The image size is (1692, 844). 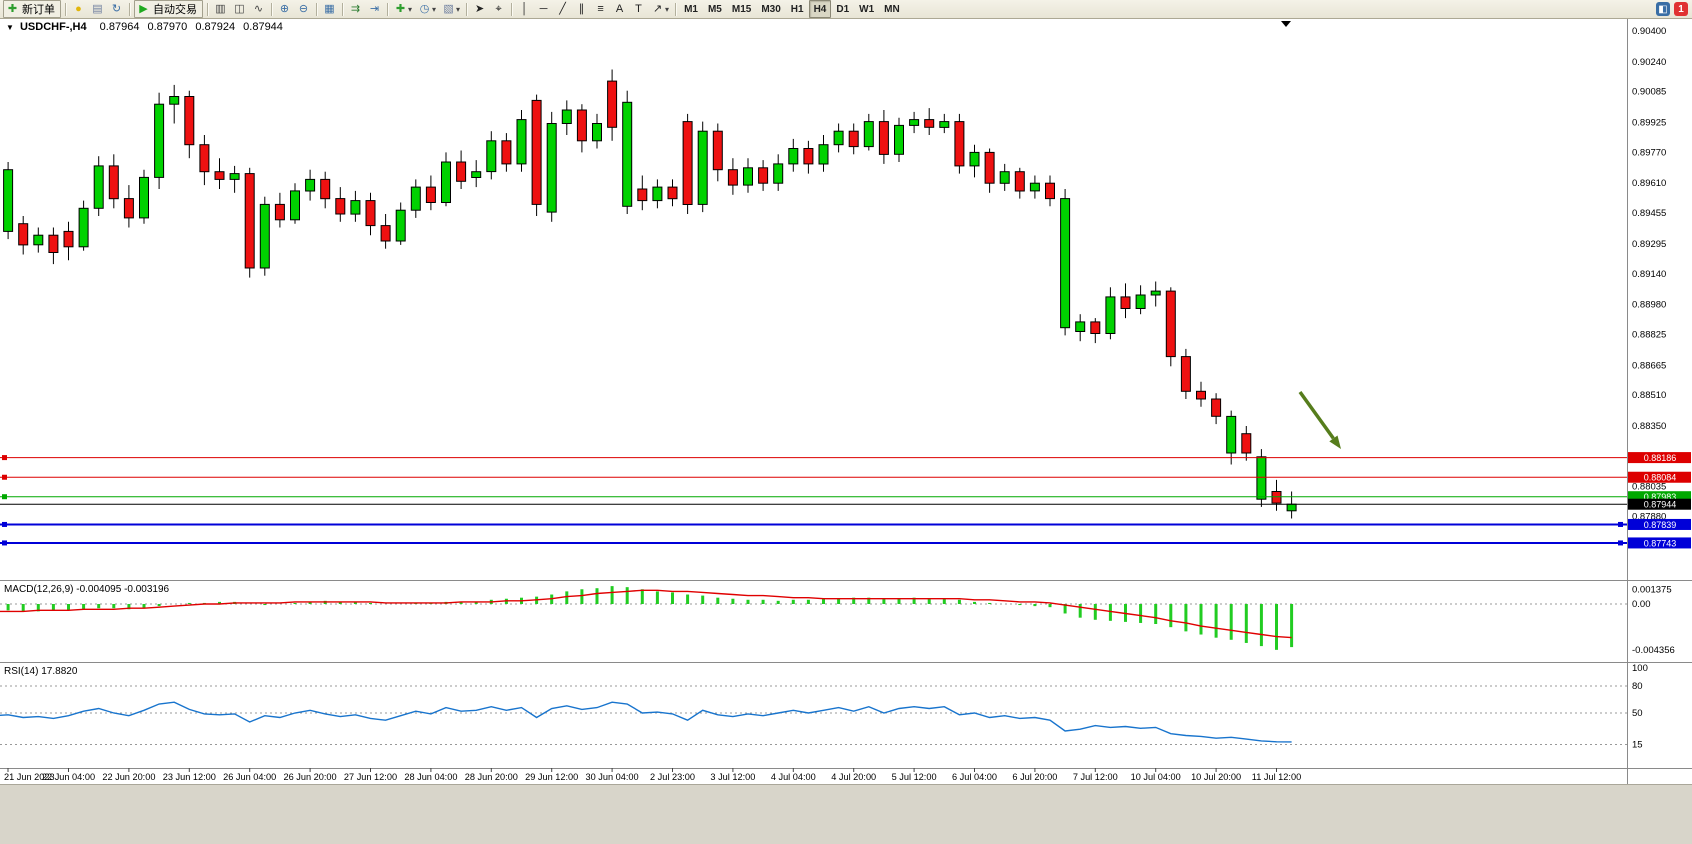 I want to click on timeframe-mn-button: MN, so click(x=892, y=9).